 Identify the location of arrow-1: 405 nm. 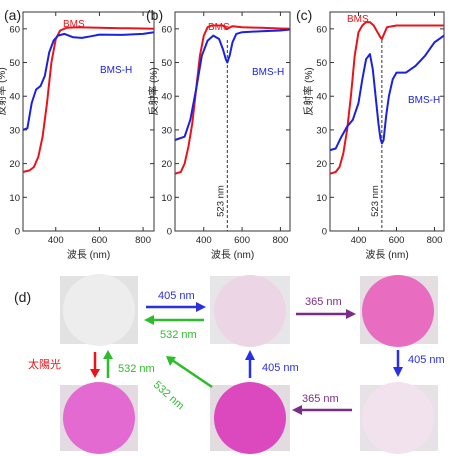
(176, 301).